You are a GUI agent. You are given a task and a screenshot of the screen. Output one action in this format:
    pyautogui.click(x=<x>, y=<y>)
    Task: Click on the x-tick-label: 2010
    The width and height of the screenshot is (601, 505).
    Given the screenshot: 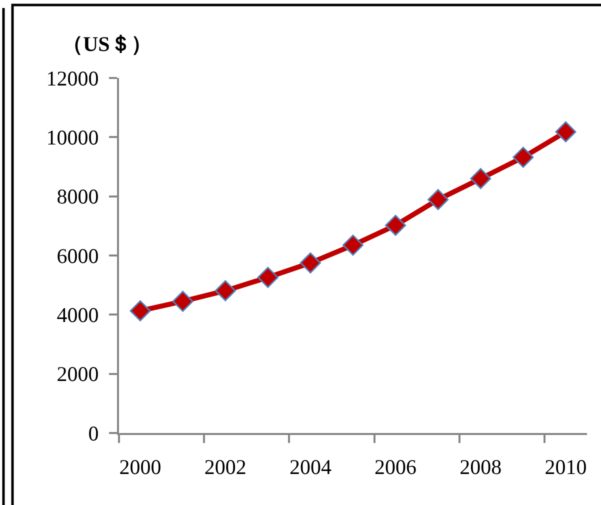 What is the action you would take?
    pyautogui.click(x=565, y=467)
    